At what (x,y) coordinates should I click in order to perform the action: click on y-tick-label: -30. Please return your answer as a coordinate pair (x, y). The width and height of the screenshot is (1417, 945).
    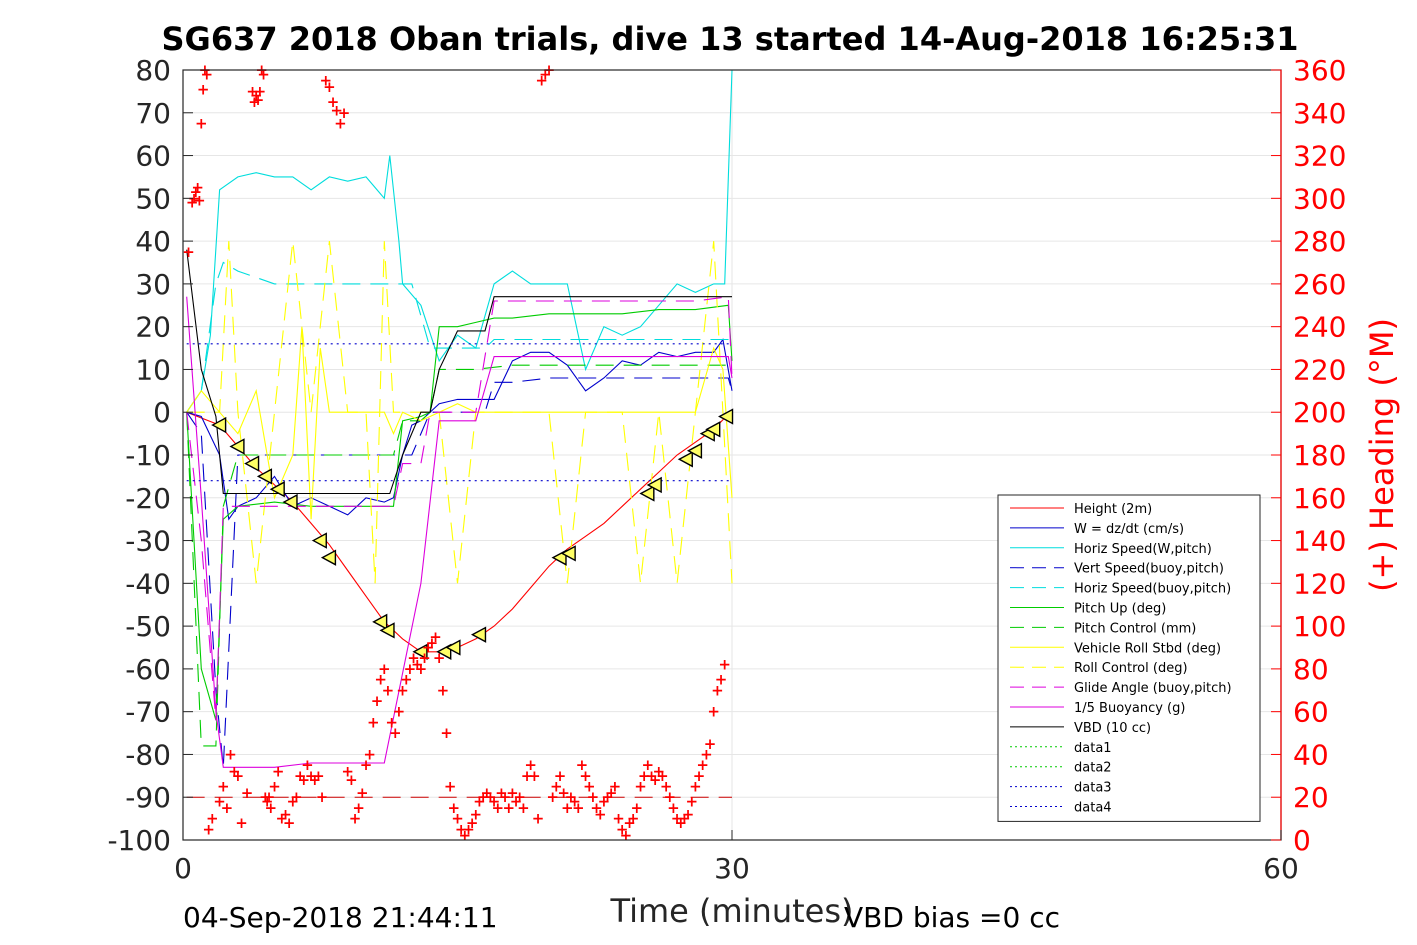
    Looking at the image, I should click on (148, 541).